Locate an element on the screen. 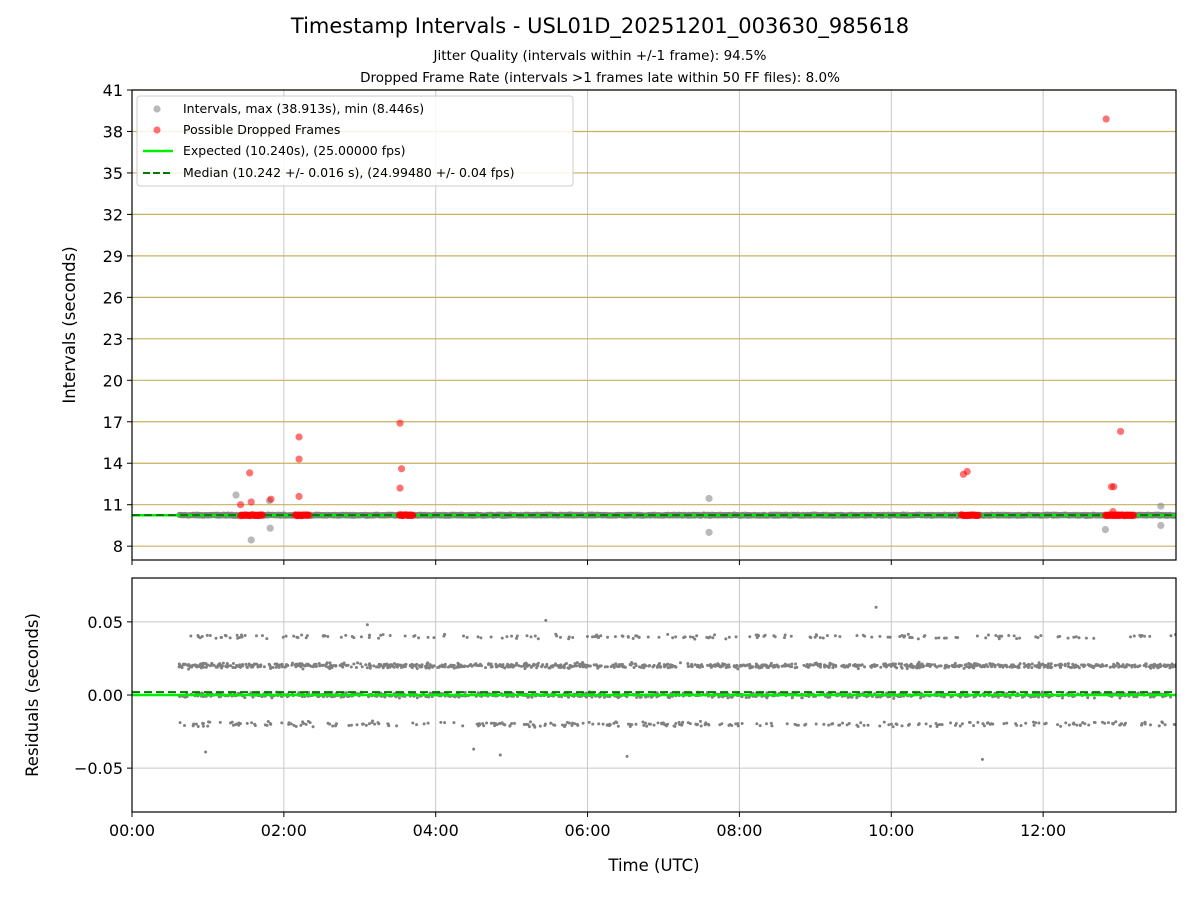 The image size is (1200, 900). intervals-ytick-label: 35 is located at coordinates (113, 173).